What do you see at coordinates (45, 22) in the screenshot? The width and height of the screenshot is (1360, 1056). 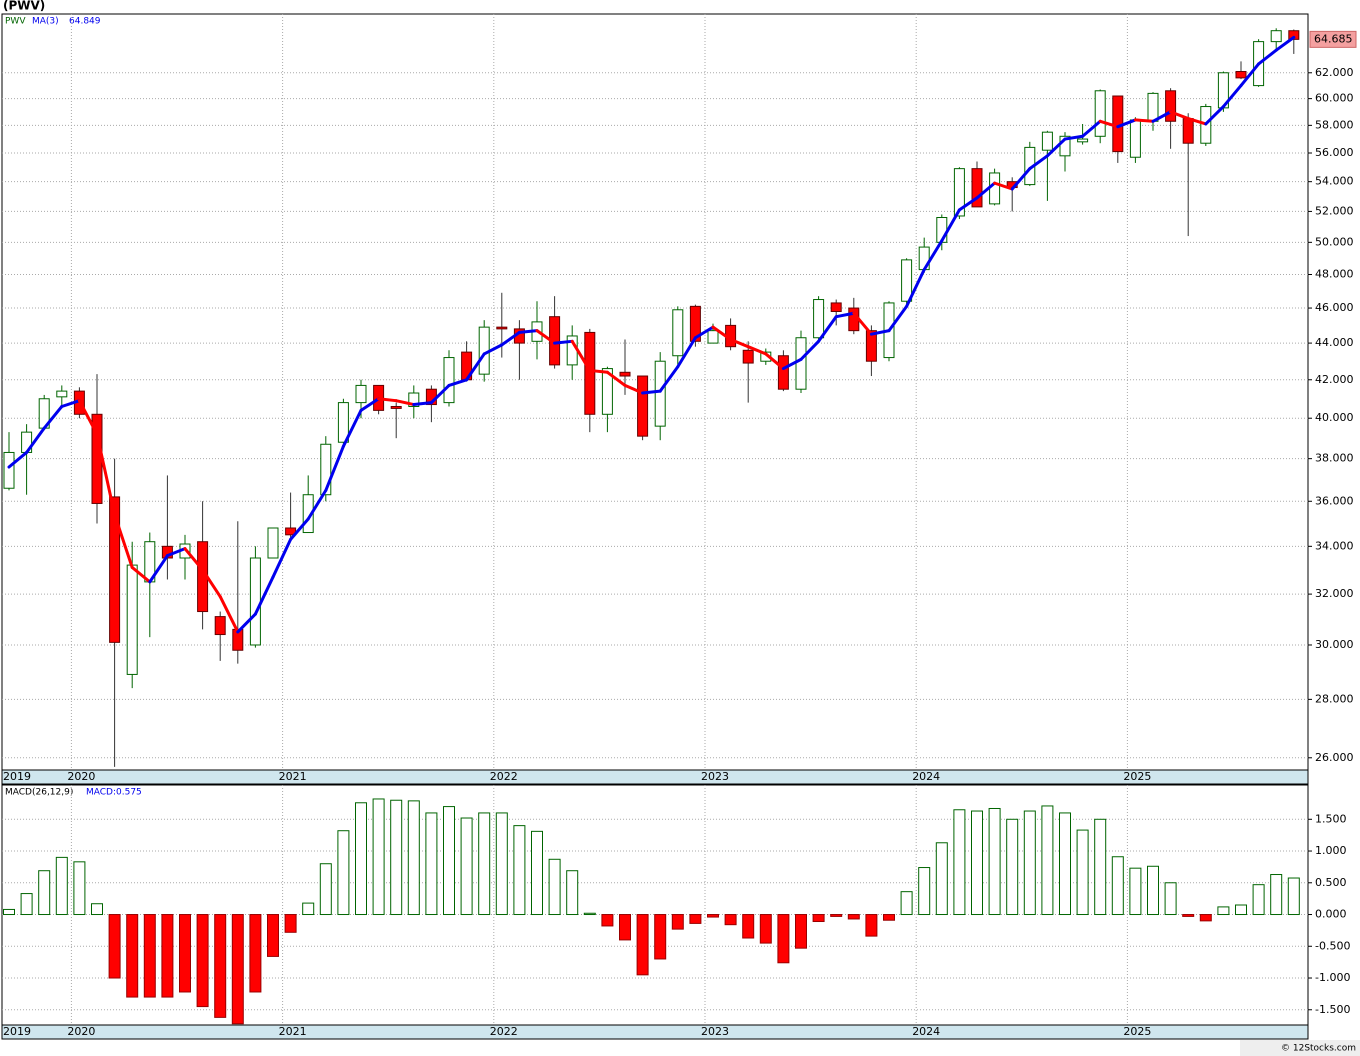 I see `legend-ma: MA(3)` at bounding box center [45, 22].